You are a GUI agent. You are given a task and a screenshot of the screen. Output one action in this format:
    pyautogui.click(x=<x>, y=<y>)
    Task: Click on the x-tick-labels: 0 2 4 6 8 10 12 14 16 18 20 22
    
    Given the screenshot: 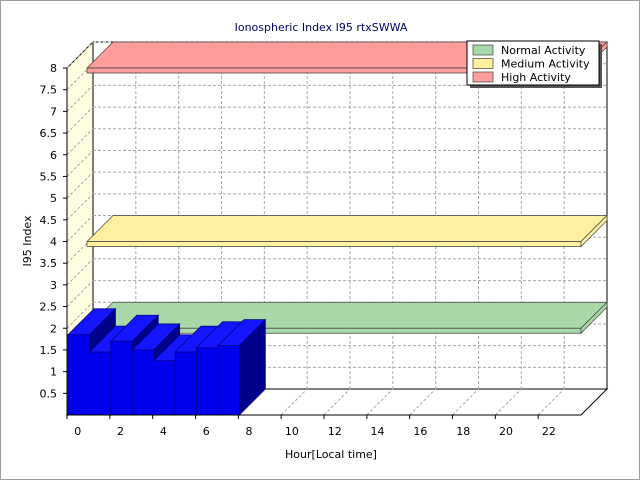 What is the action you would take?
    pyautogui.click(x=311, y=426)
    